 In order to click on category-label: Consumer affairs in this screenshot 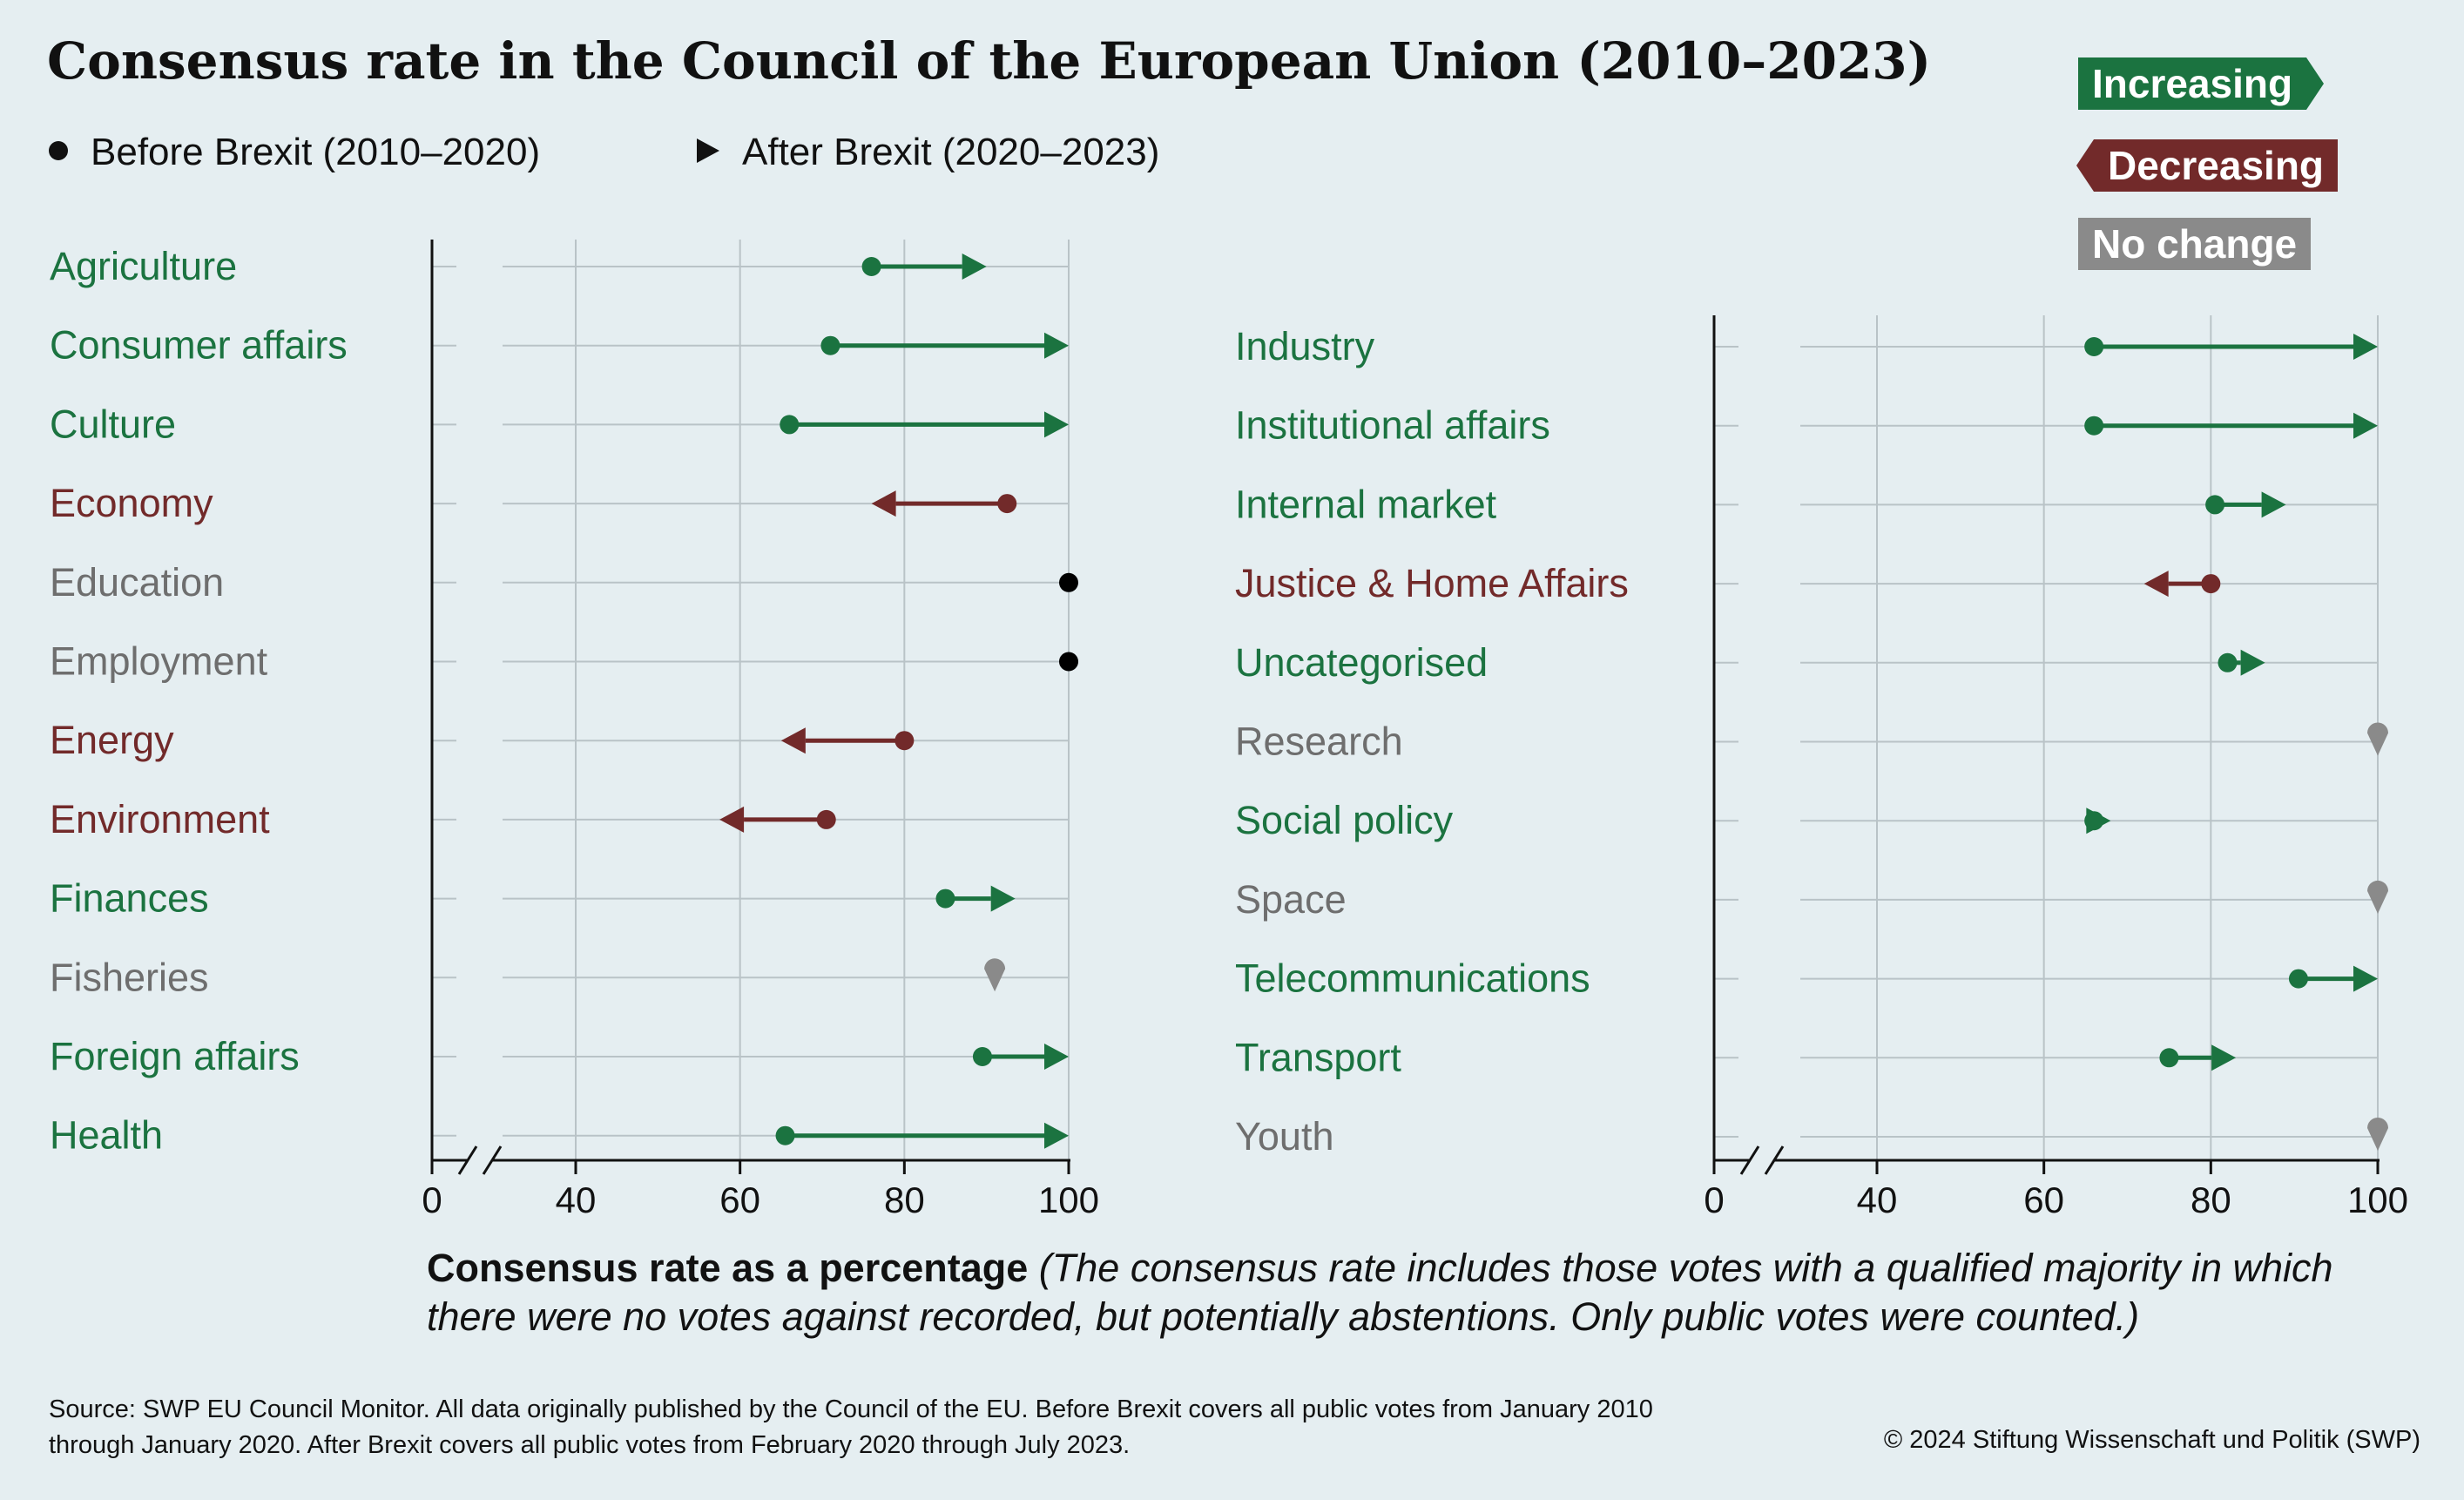, I will do `click(199, 345)`.